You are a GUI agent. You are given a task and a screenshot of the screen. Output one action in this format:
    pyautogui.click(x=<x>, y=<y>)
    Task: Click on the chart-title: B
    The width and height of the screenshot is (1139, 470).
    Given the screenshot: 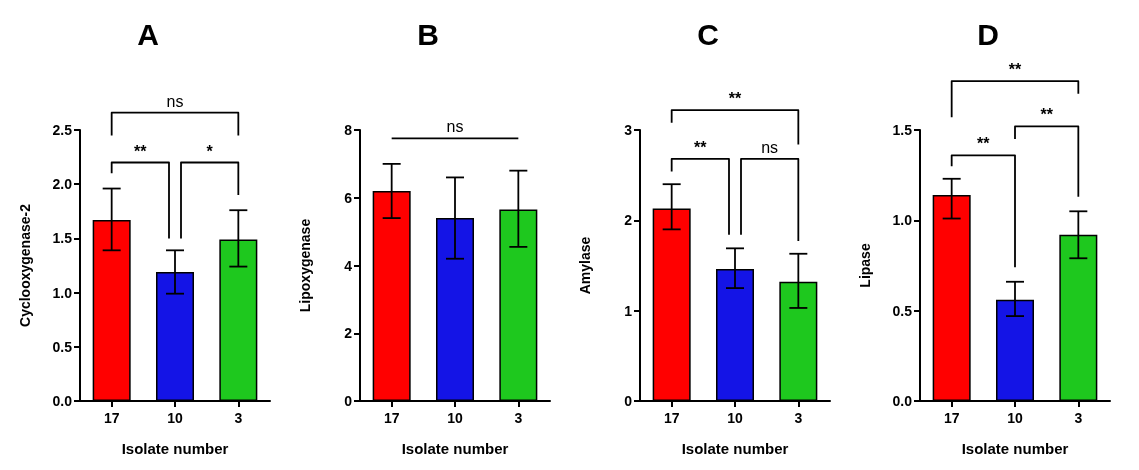 What is the action you would take?
    pyautogui.click(x=428, y=34)
    